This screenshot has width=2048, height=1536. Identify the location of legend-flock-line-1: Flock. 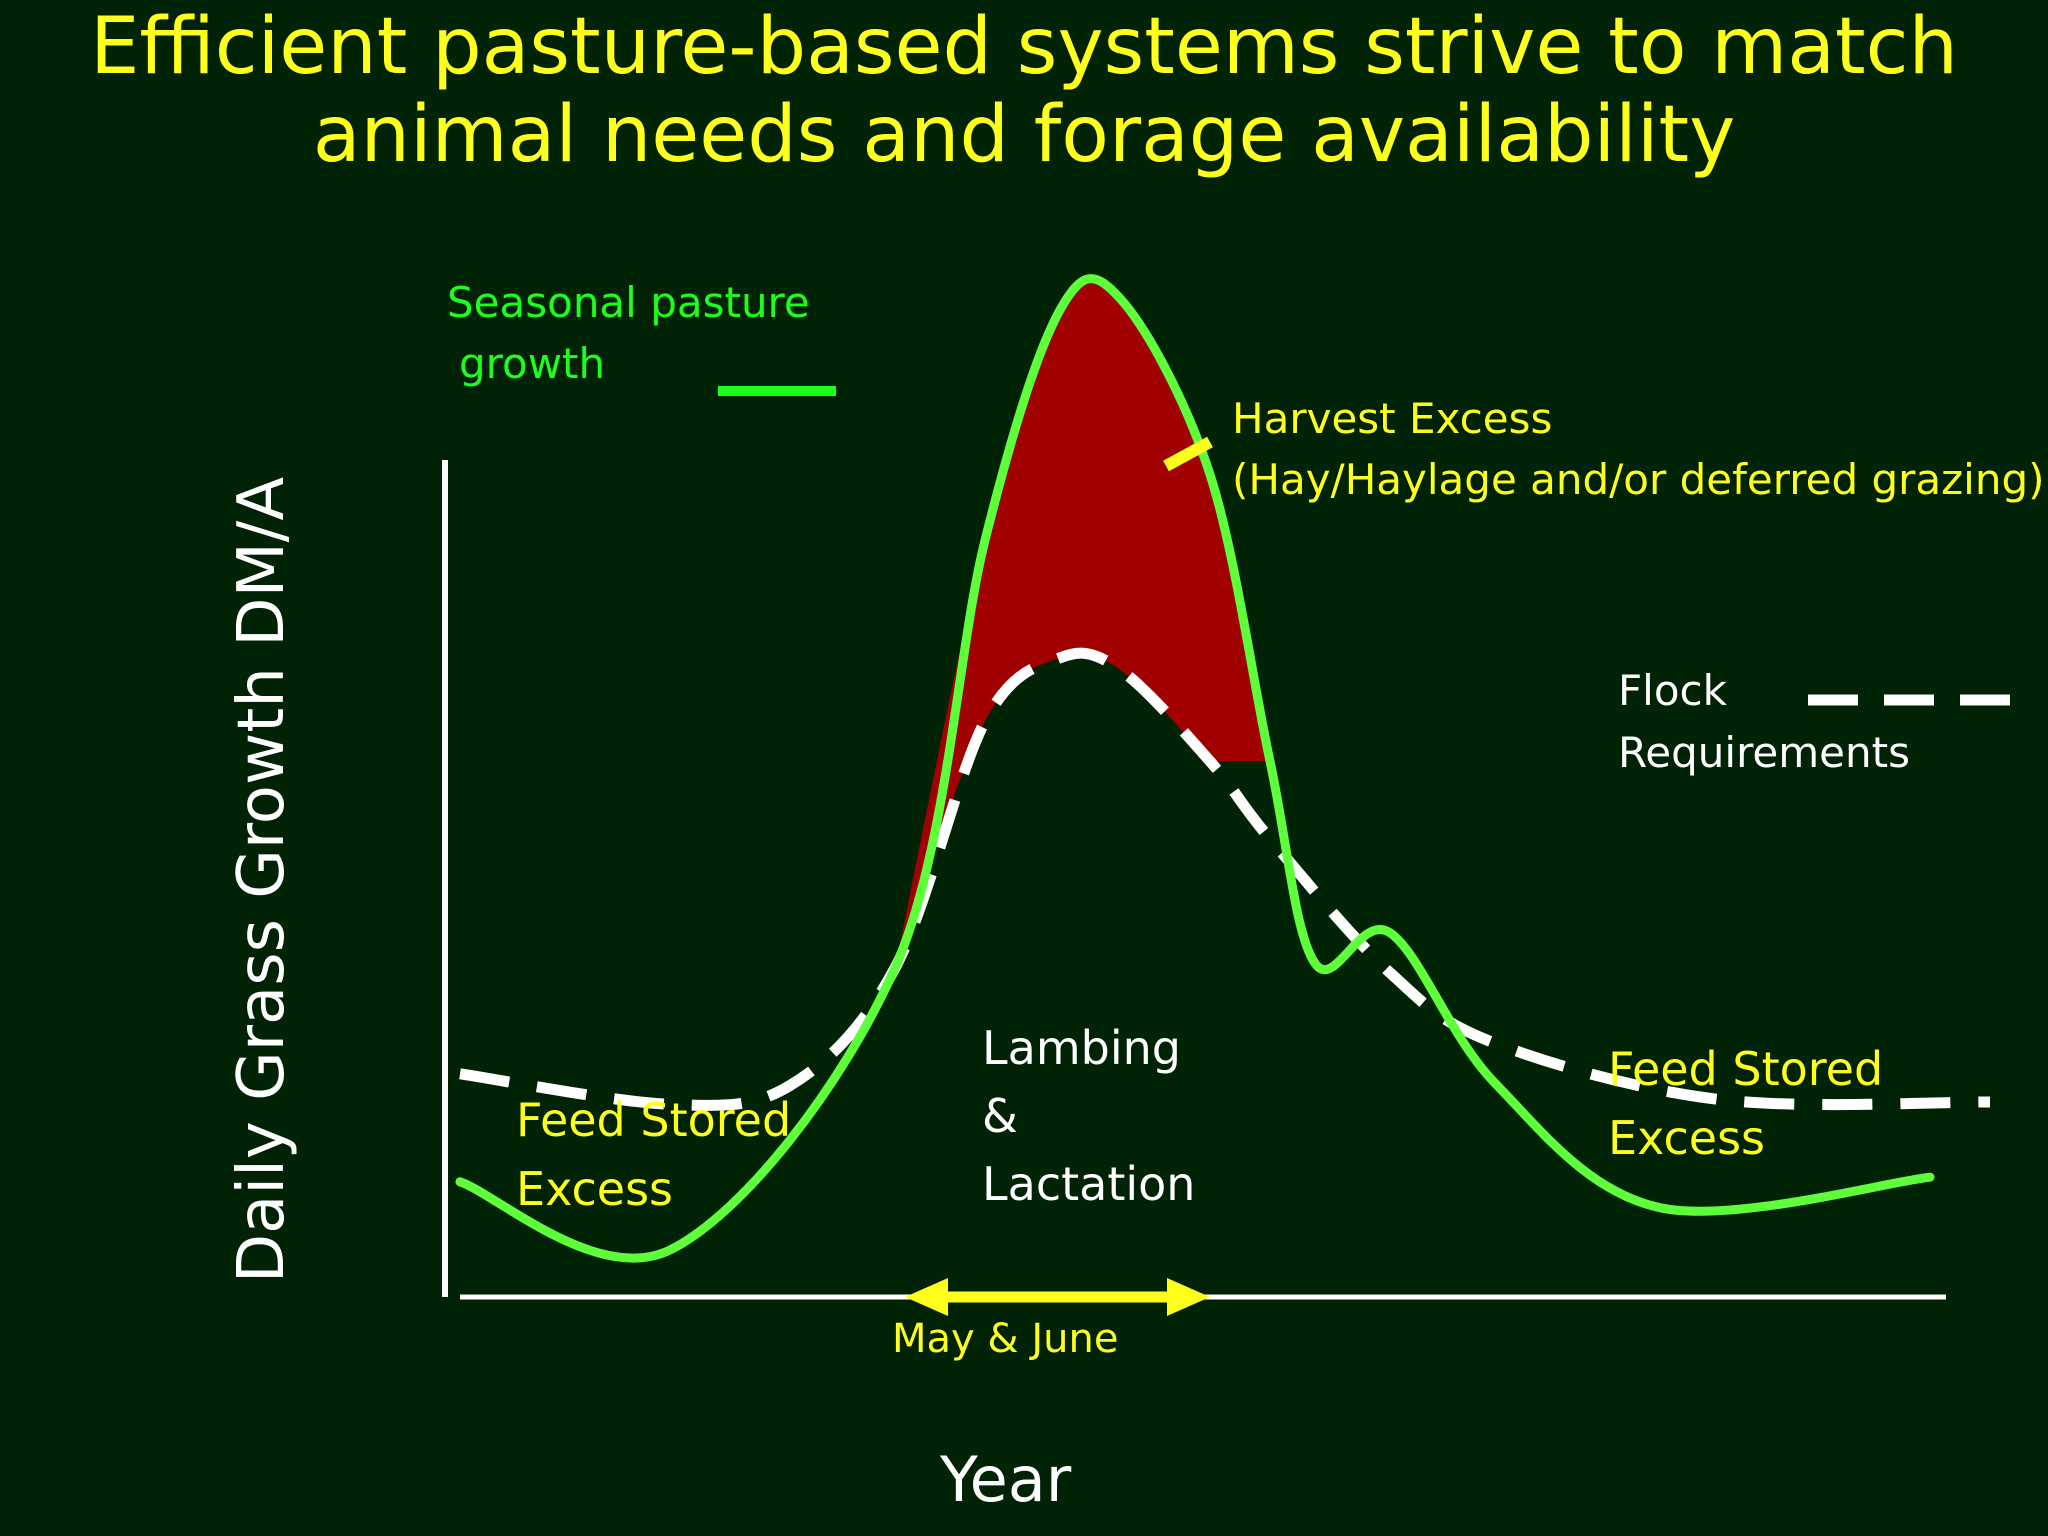
(1672, 690).